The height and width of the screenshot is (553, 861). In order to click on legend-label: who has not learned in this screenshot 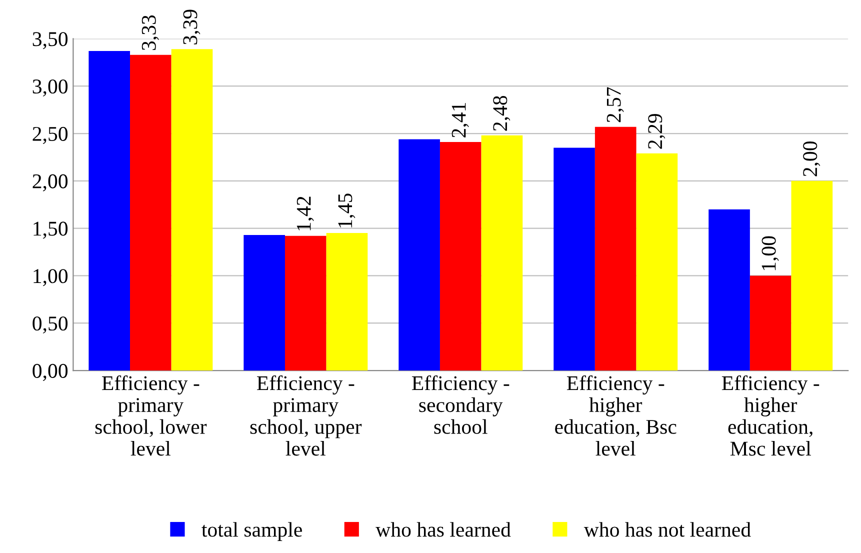, I will do `click(667, 529)`.